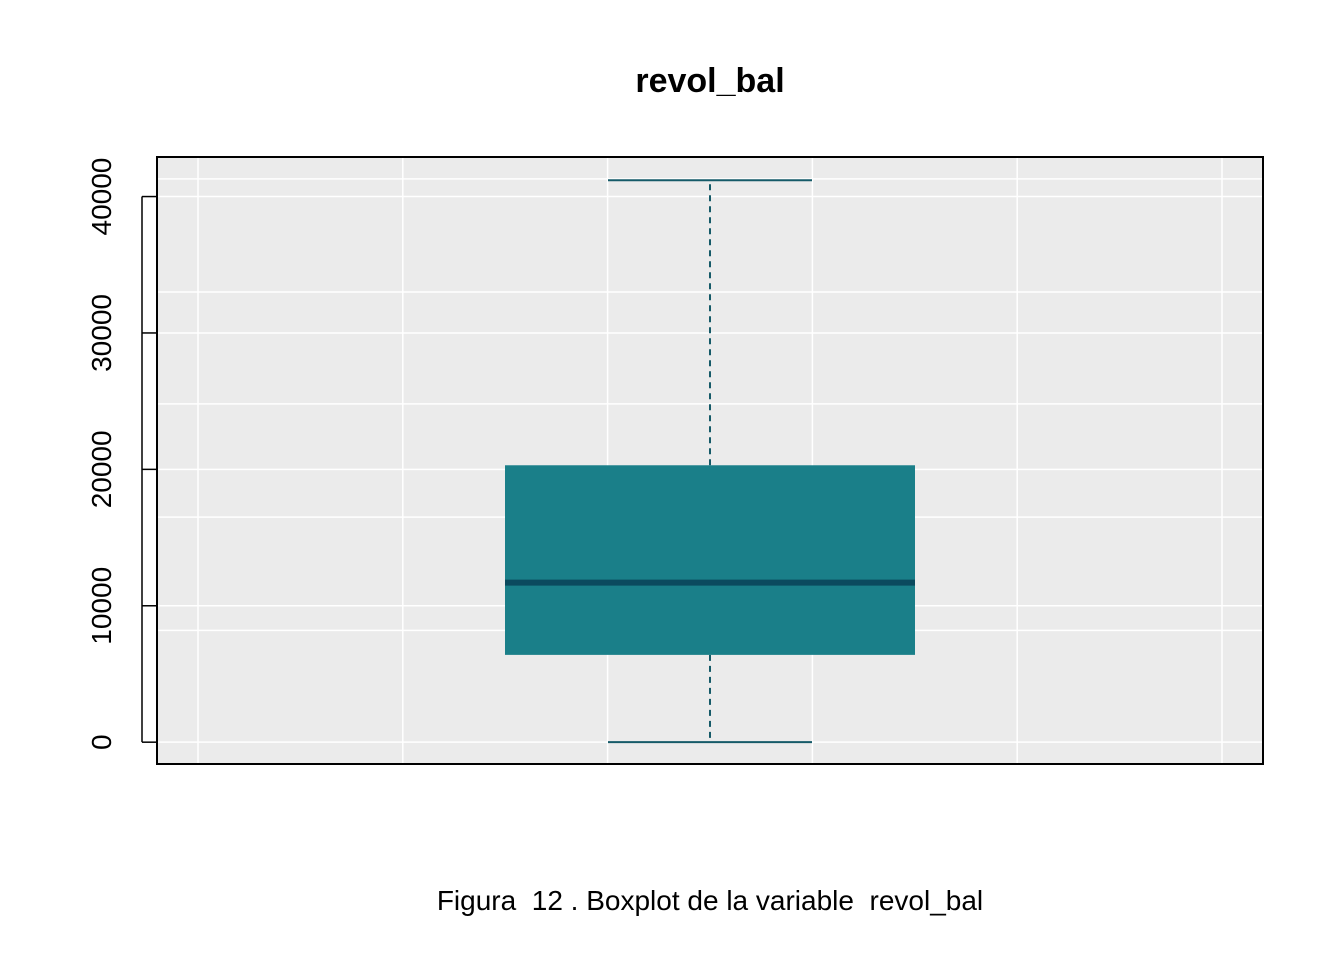 The image size is (1344, 960). What do you see at coordinates (101, 742) in the screenshot?
I see `y-tick-label: 0` at bounding box center [101, 742].